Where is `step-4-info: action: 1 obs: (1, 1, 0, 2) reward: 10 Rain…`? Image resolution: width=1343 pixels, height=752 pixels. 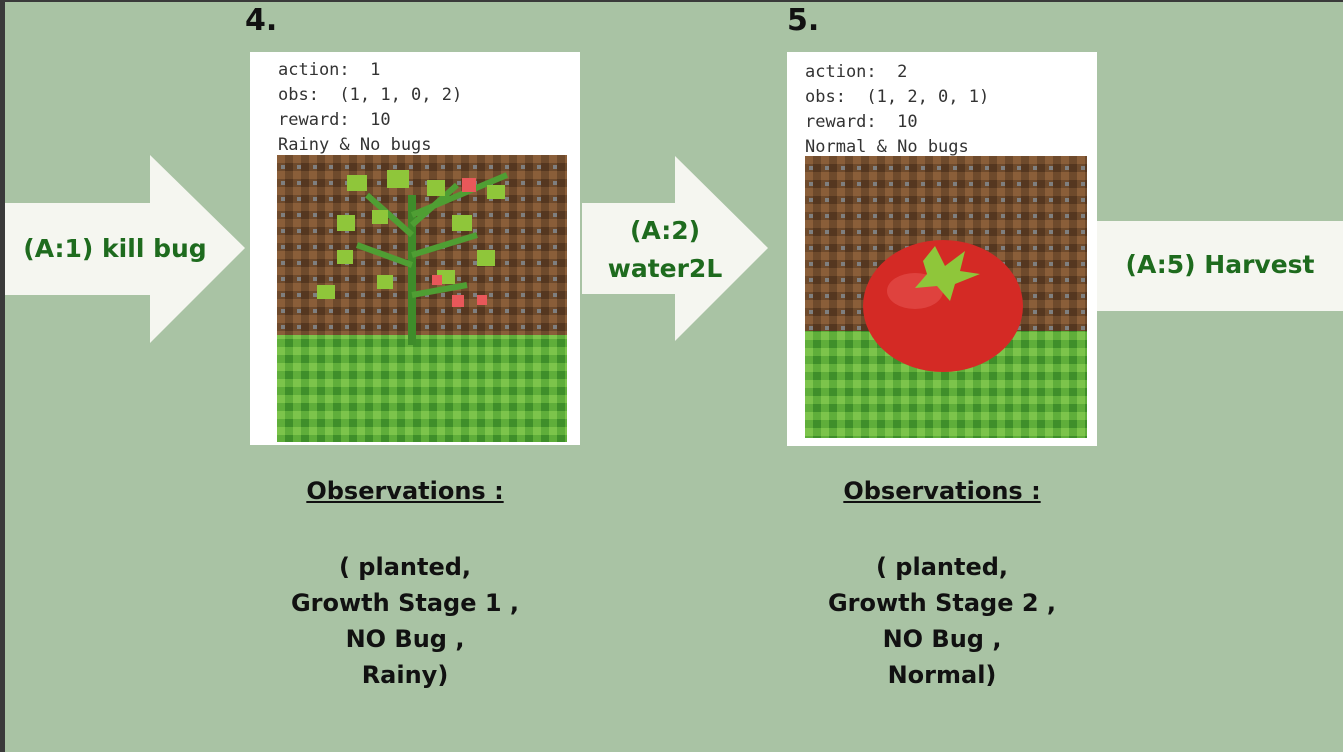 step-4-info: action: 1 obs: (1, 1, 0, 2) reward: 10 Rain… is located at coordinates (370, 108).